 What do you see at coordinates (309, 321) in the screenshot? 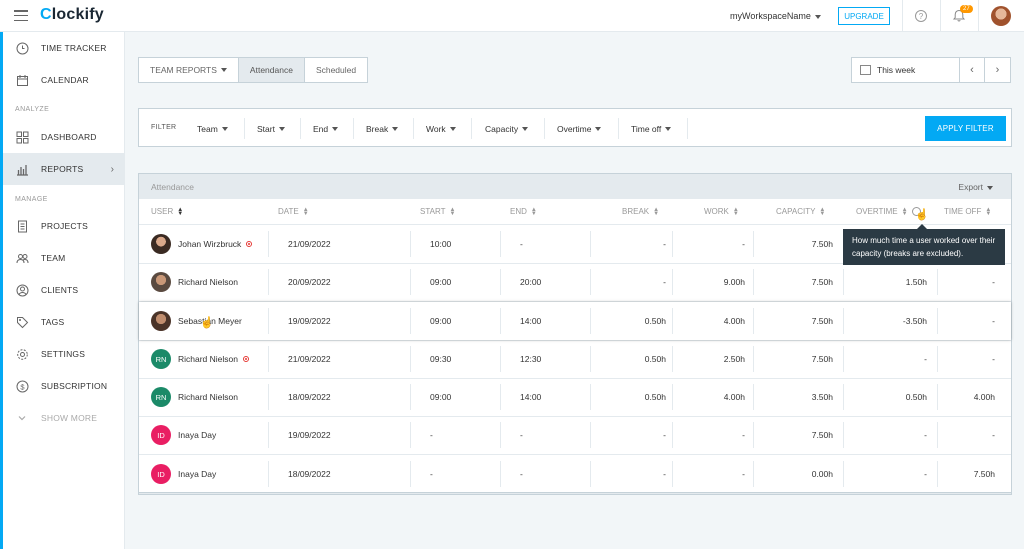
I see `date-cell: 19/09/2022` at bounding box center [309, 321].